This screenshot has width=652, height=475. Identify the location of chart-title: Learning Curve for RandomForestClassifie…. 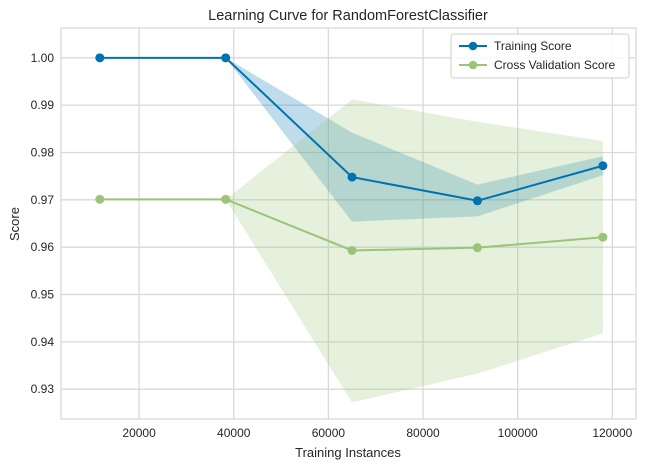
(348, 16).